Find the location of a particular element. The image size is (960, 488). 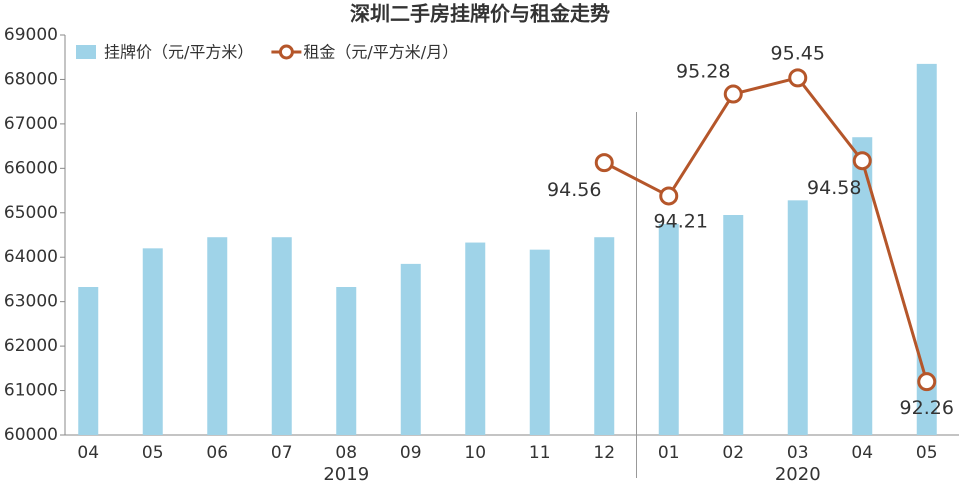

data-label: 95.28 is located at coordinates (703, 72).